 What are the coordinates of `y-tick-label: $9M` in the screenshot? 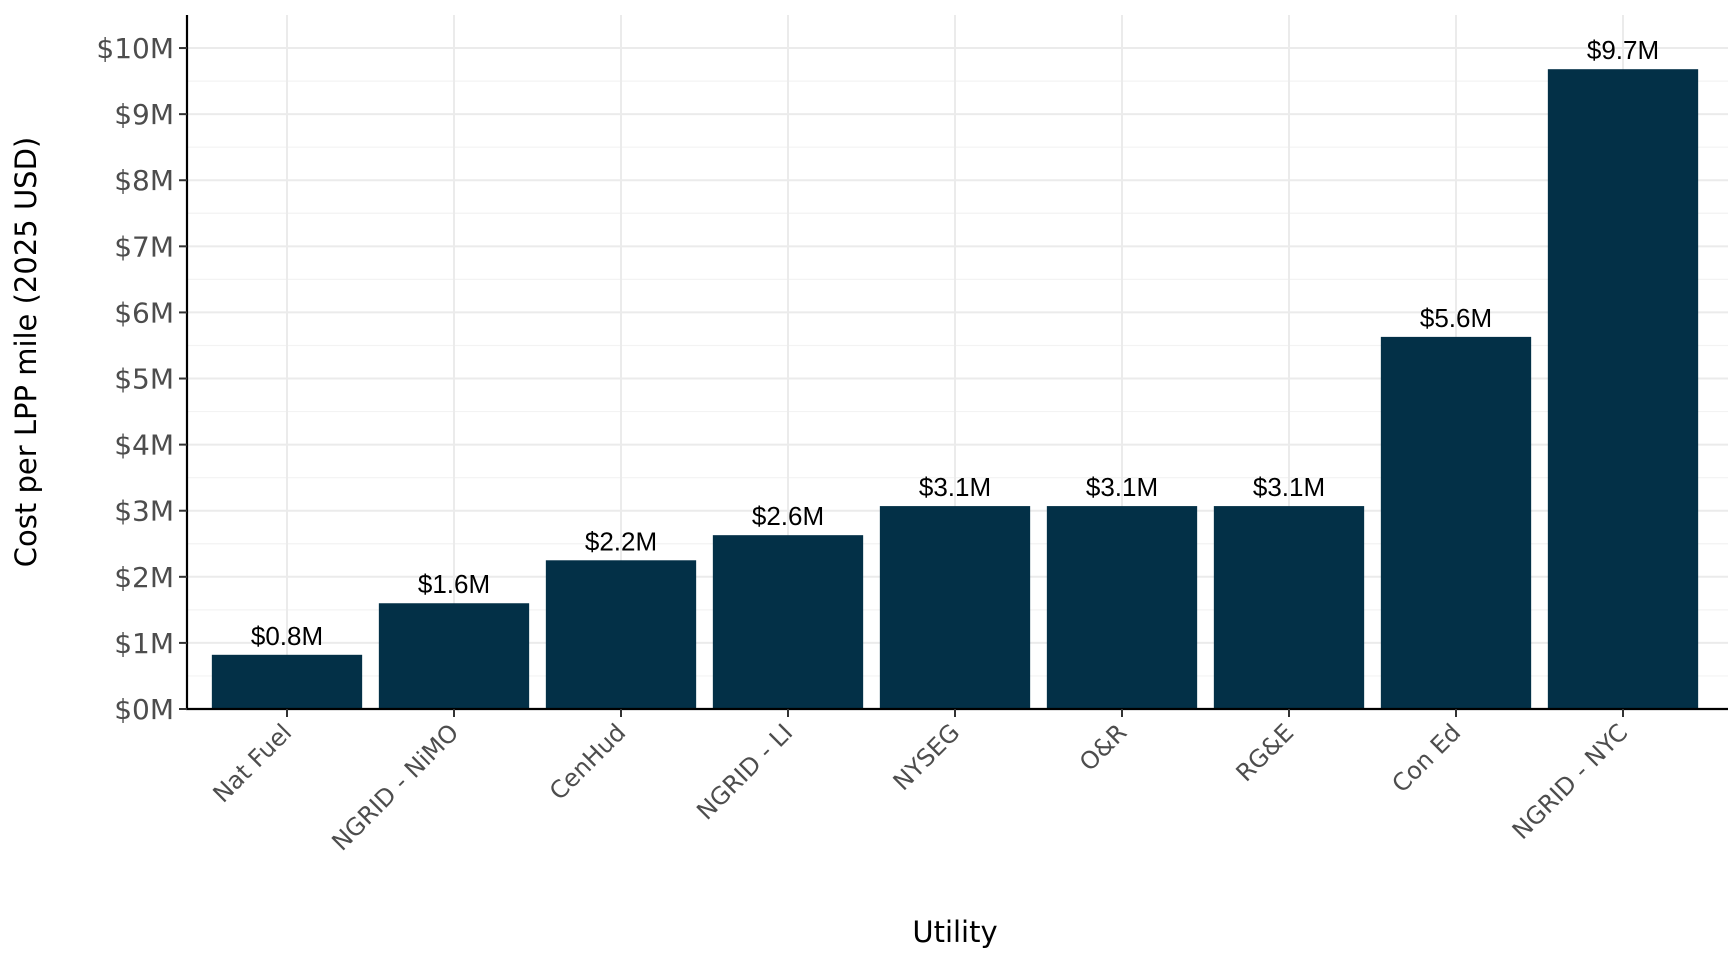 It's located at (144, 114).